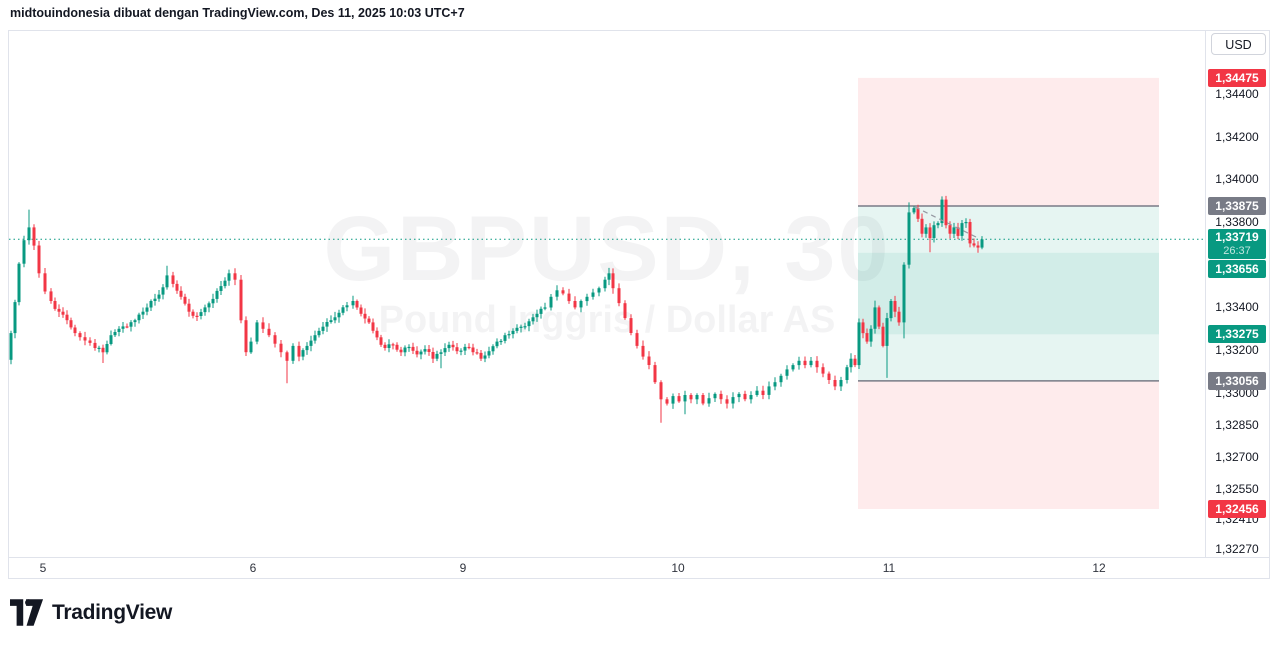 Image resolution: width=1281 pixels, height=646 pixels. Describe the element at coordinates (946, 222) in the screenshot. I see `trendline` at that location.